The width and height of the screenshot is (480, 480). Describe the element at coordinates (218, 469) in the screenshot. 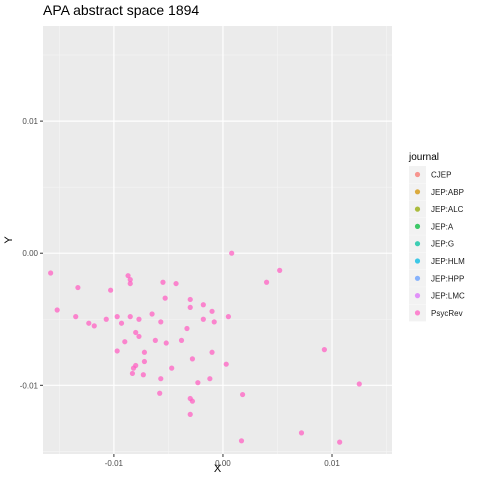

I see `x-axis-label: X` at that location.